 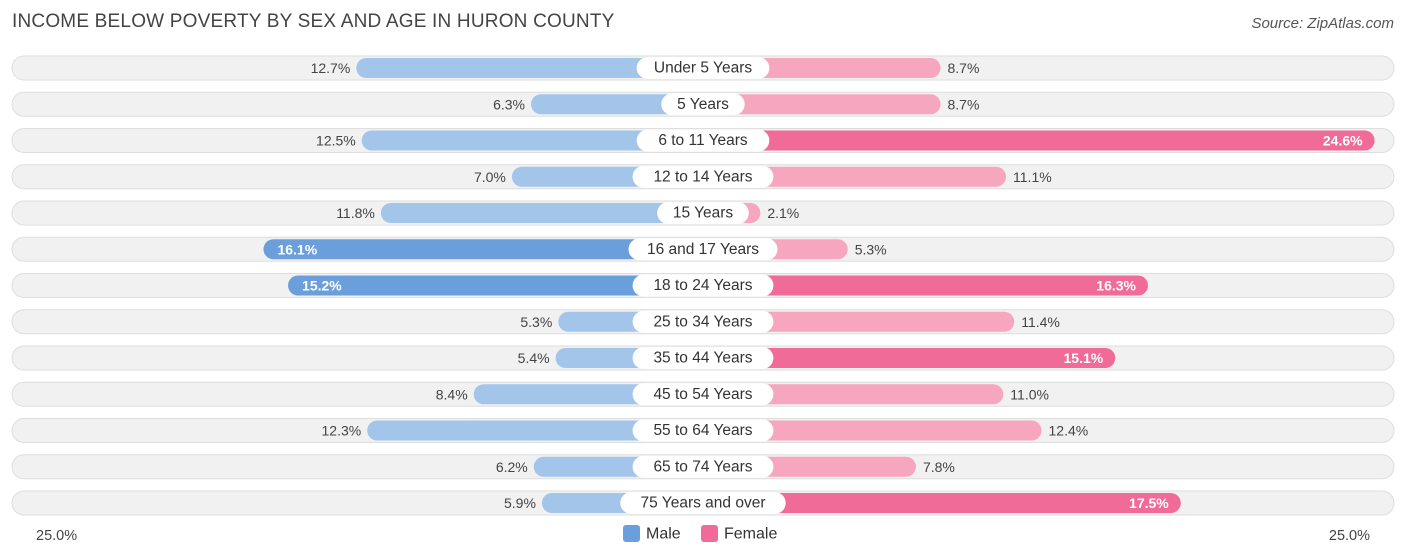 What do you see at coordinates (1349, 536) in the screenshot?
I see `axis-right-label: 25.0%` at bounding box center [1349, 536].